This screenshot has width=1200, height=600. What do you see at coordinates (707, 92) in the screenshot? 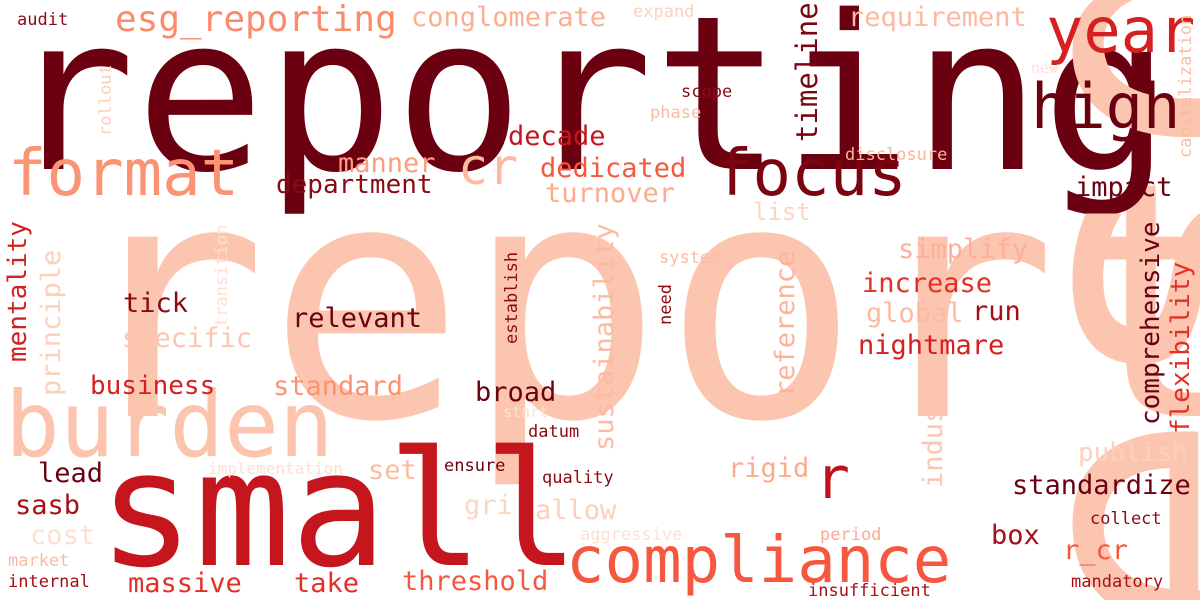
I see `word-scope: scope` at bounding box center [707, 92].